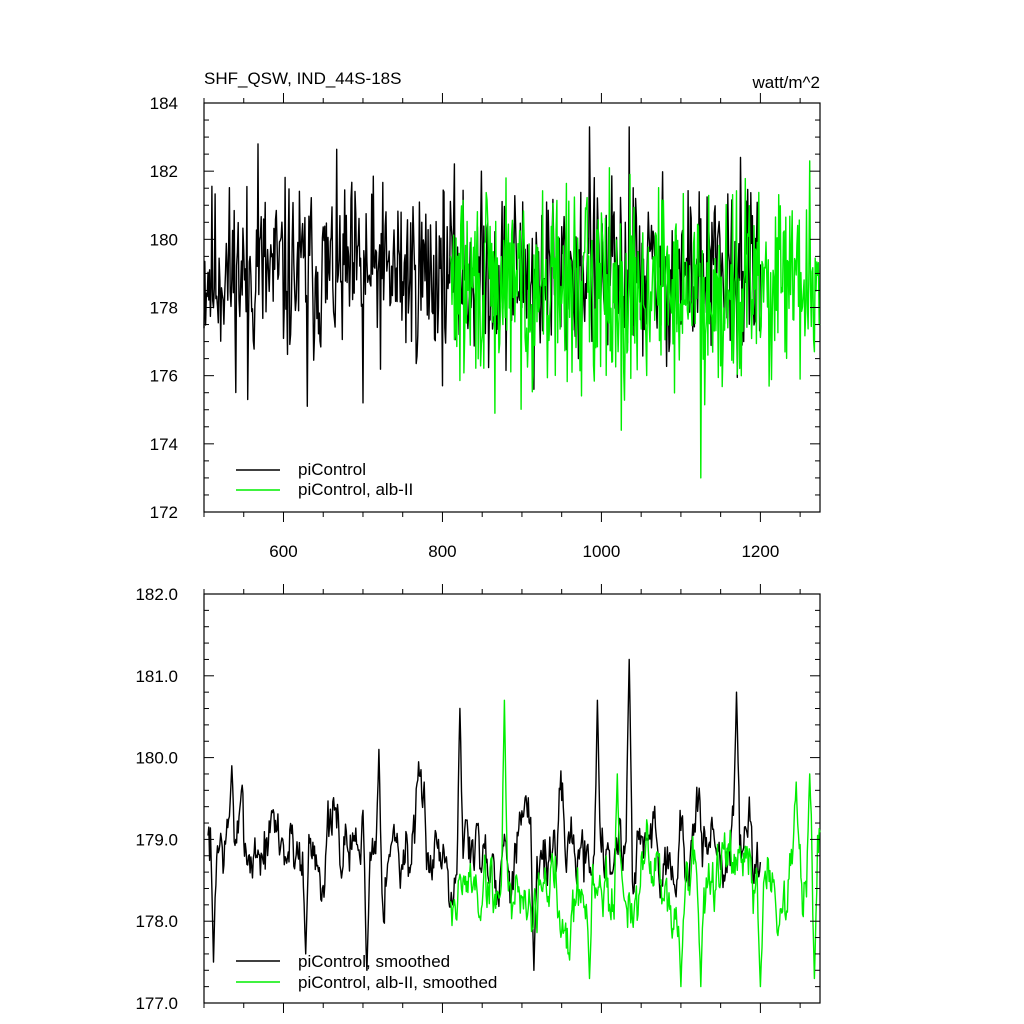 The image size is (1024, 1024). I want to click on top-legend-label-green: piControl, alb-II, so click(355, 489).